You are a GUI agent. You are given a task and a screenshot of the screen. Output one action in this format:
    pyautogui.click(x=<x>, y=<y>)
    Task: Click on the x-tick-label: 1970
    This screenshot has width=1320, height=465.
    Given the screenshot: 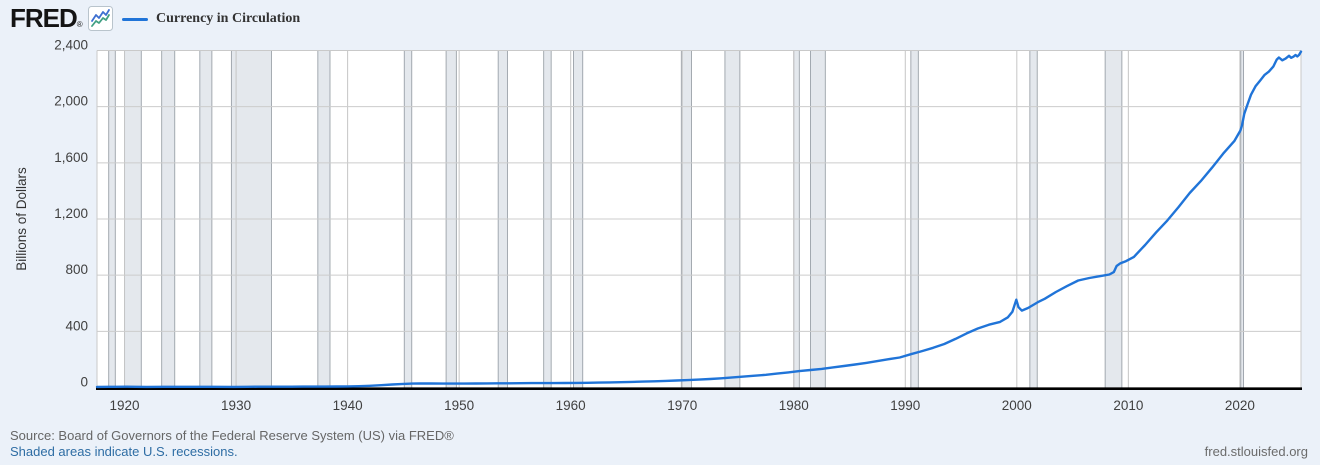 What is the action you would take?
    pyautogui.click(x=682, y=405)
    